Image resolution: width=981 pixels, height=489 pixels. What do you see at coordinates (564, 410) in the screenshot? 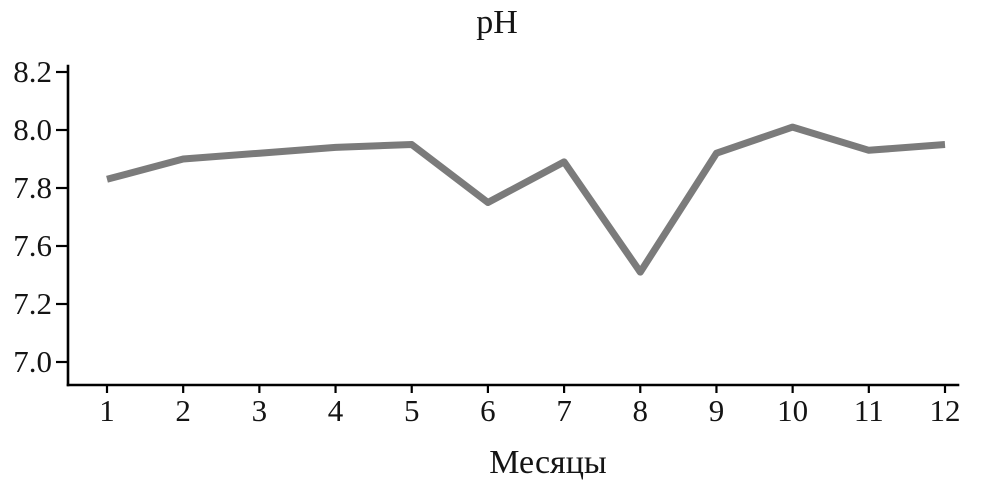
I see `x-tick-label: 7` at bounding box center [564, 410].